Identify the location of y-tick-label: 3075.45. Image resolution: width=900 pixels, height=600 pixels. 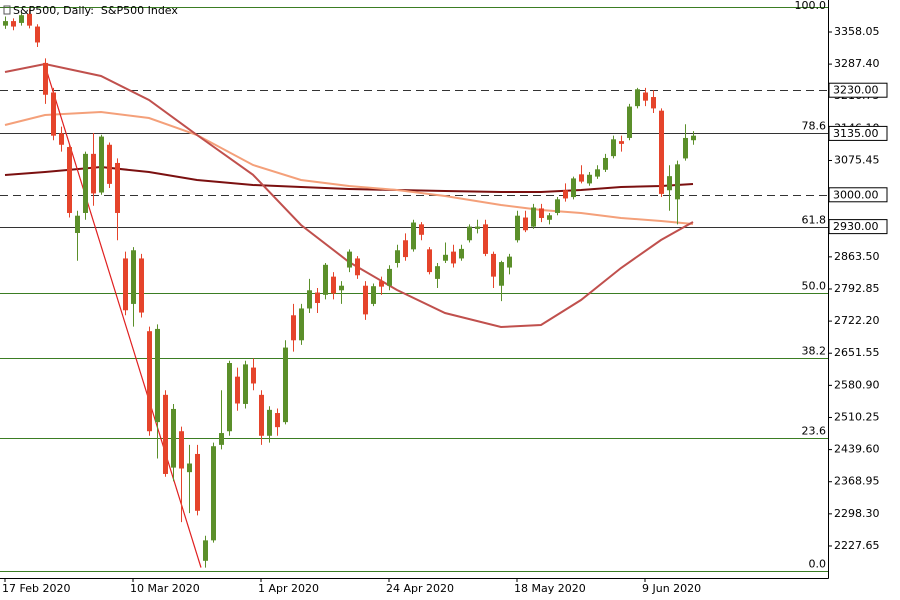
(857, 159).